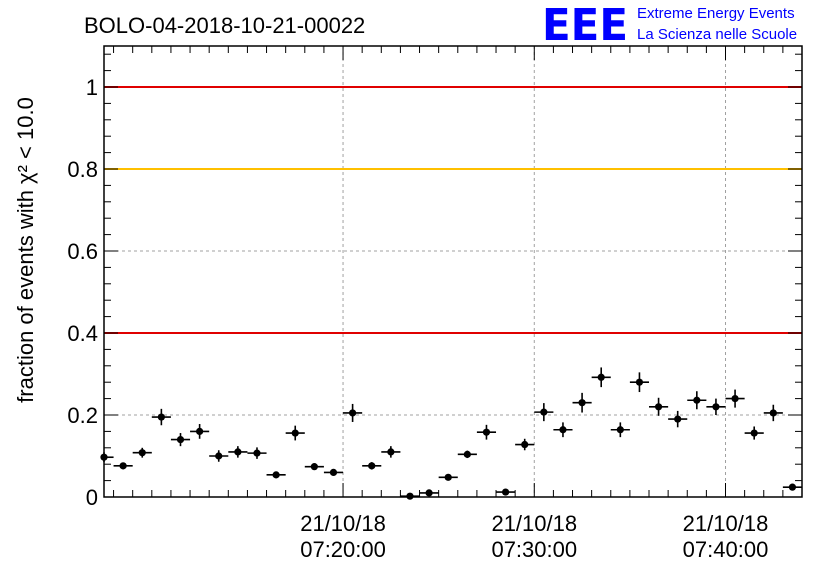 Image resolution: width=836 pixels, height=572 pixels. Describe the element at coordinates (92, 497) in the screenshot. I see `y-tick-label-0: 0` at that location.